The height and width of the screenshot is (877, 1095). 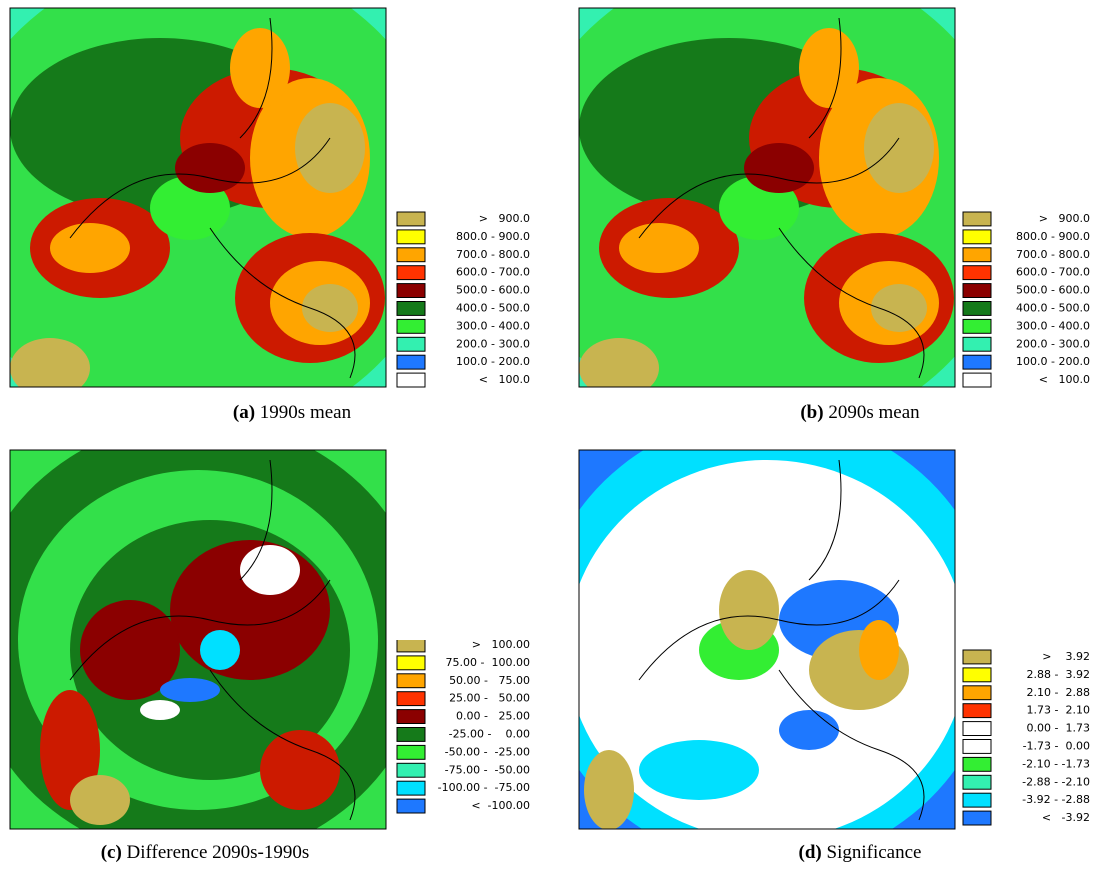 I want to click on caption-label: (b), so click(x=811, y=412).